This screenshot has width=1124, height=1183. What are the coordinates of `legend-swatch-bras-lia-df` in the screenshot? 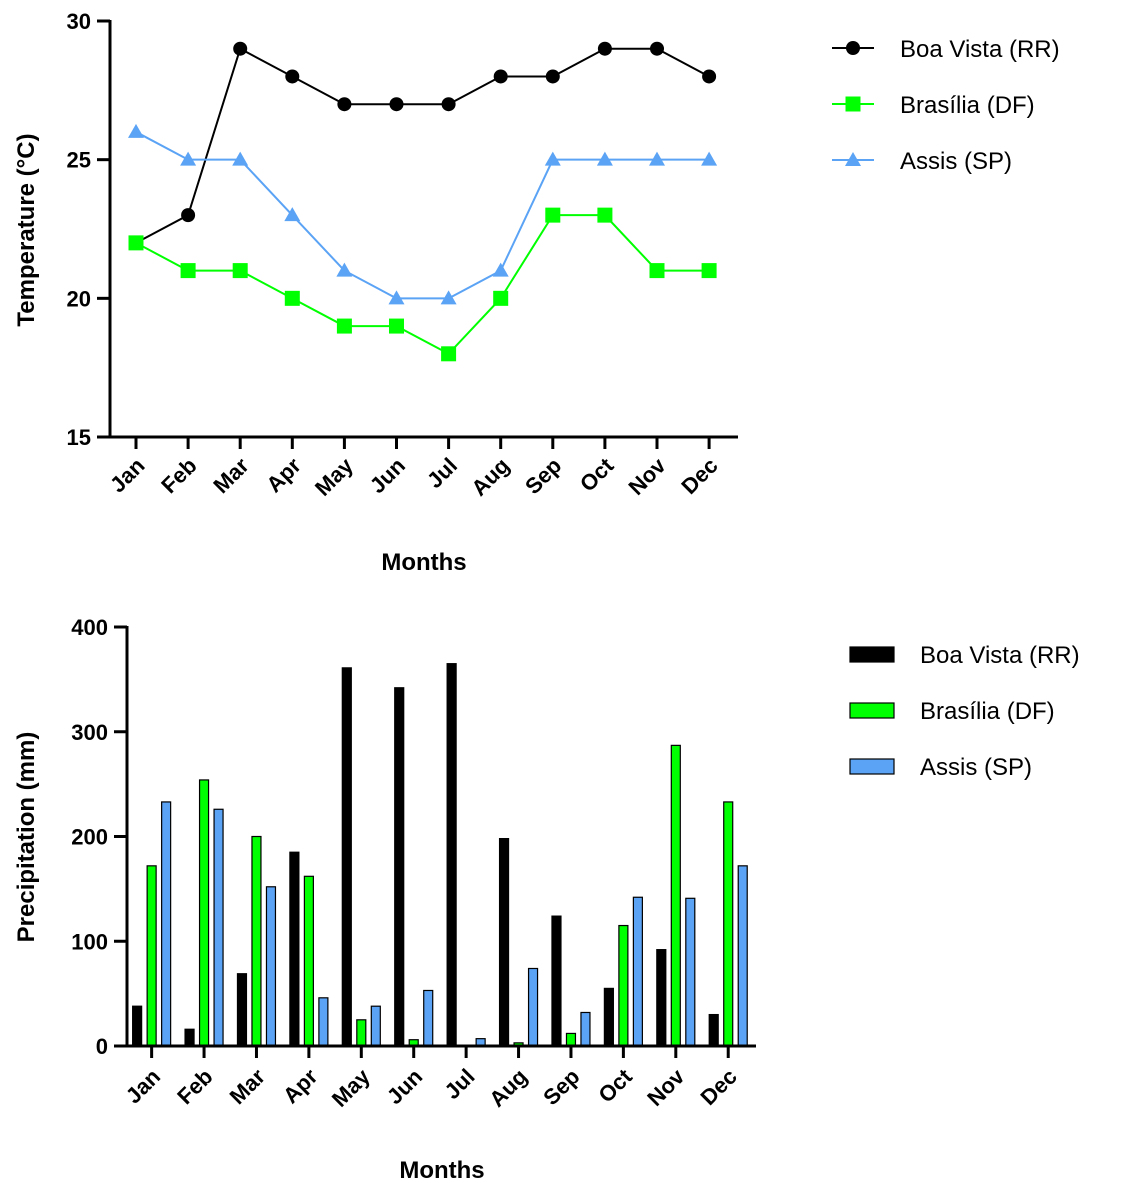 It's located at (872, 710).